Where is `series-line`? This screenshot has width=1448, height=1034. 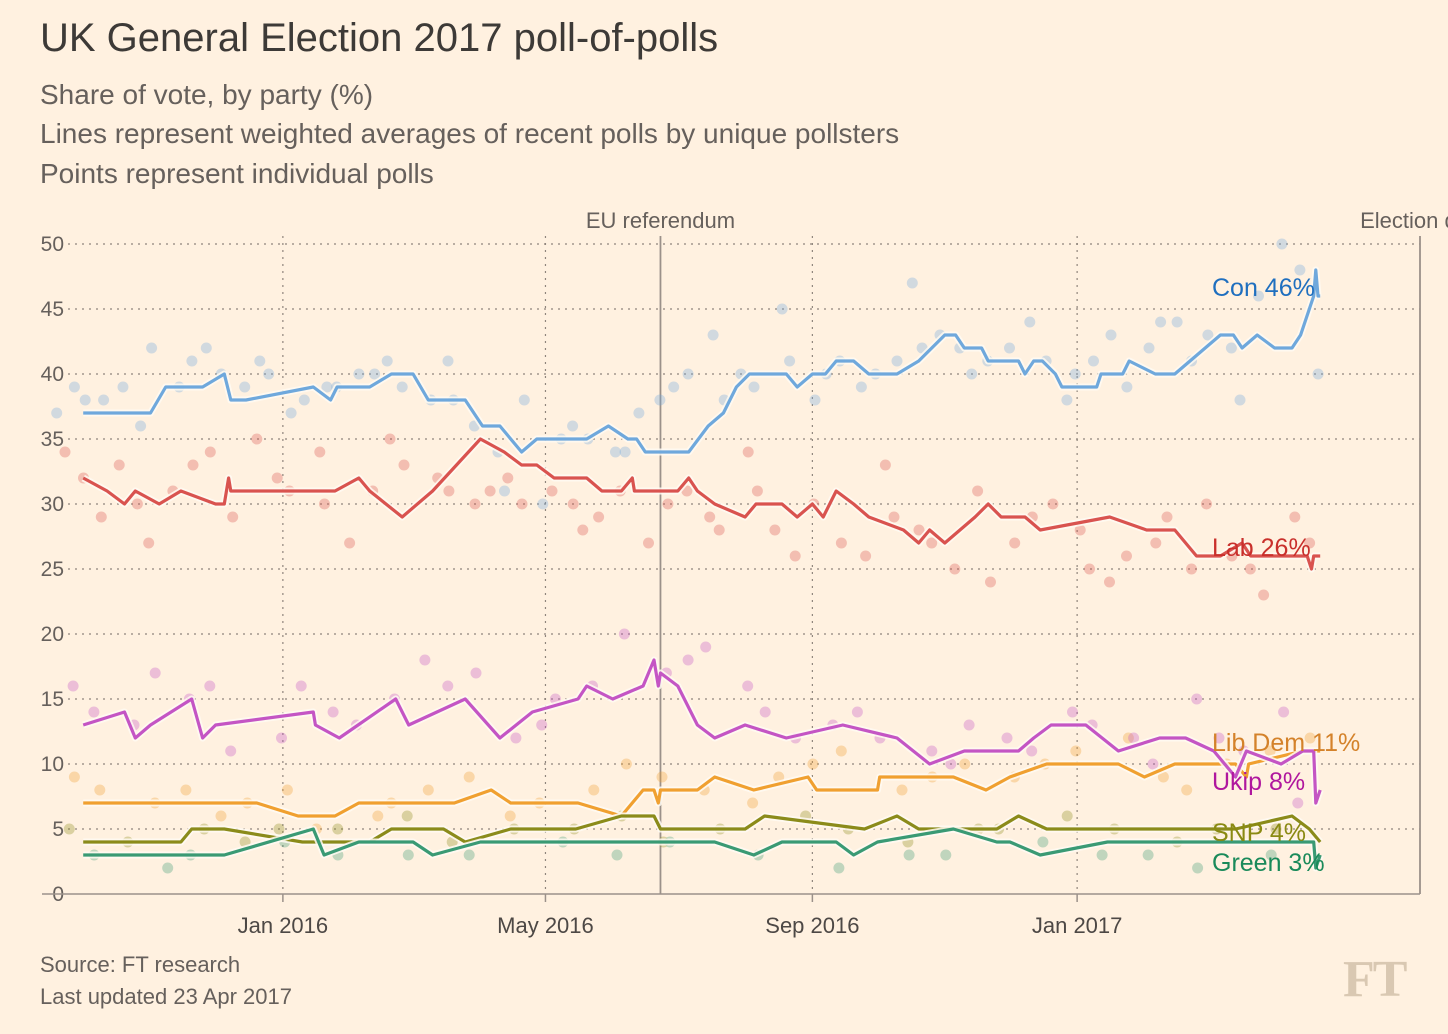
series-line is located at coordinates (702, 848).